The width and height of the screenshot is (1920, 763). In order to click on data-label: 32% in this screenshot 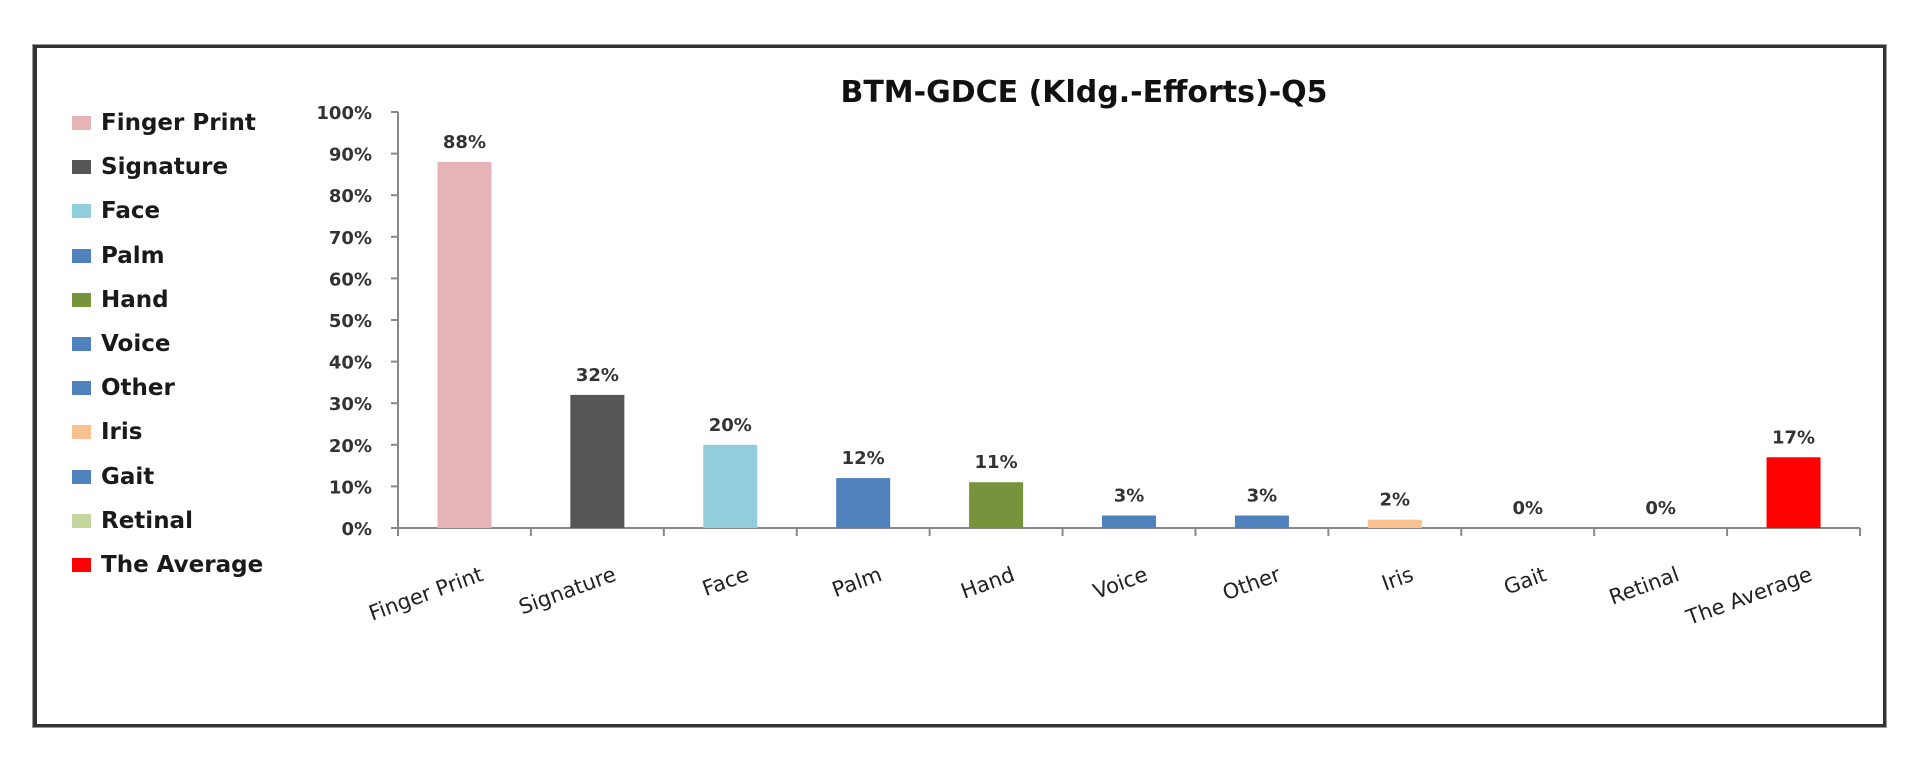, I will do `click(597, 375)`.